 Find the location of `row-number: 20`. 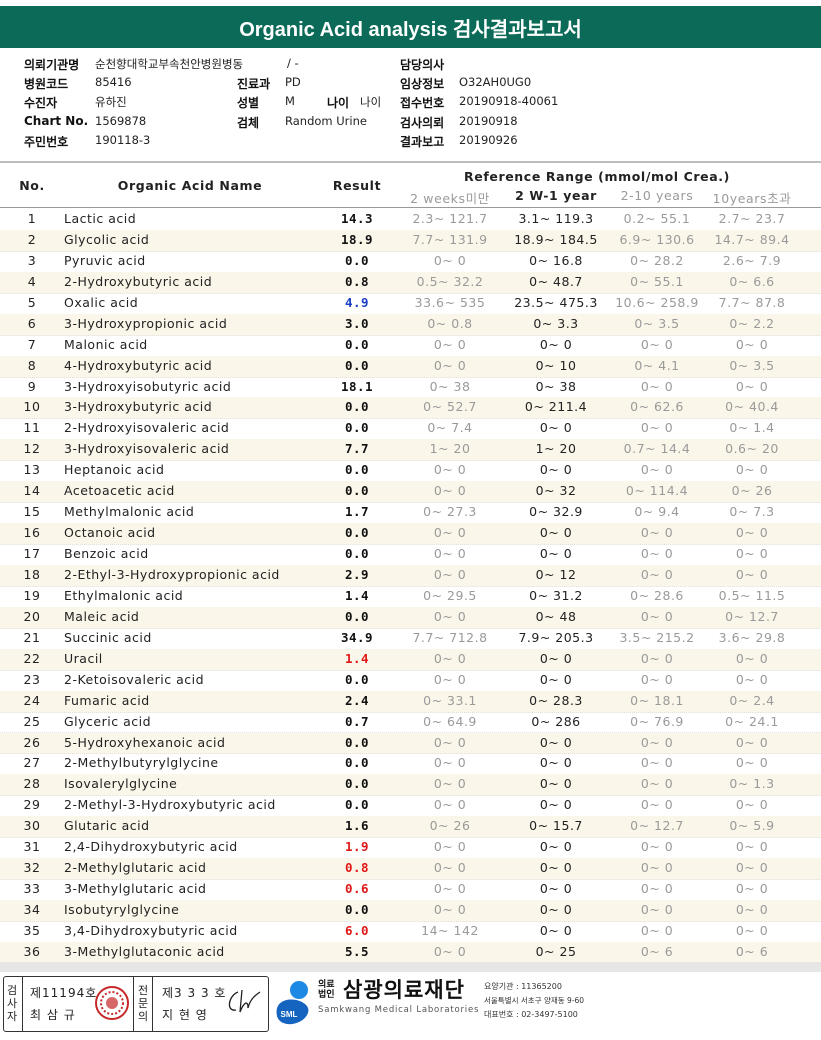

row-number: 20 is located at coordinates (32, 616).